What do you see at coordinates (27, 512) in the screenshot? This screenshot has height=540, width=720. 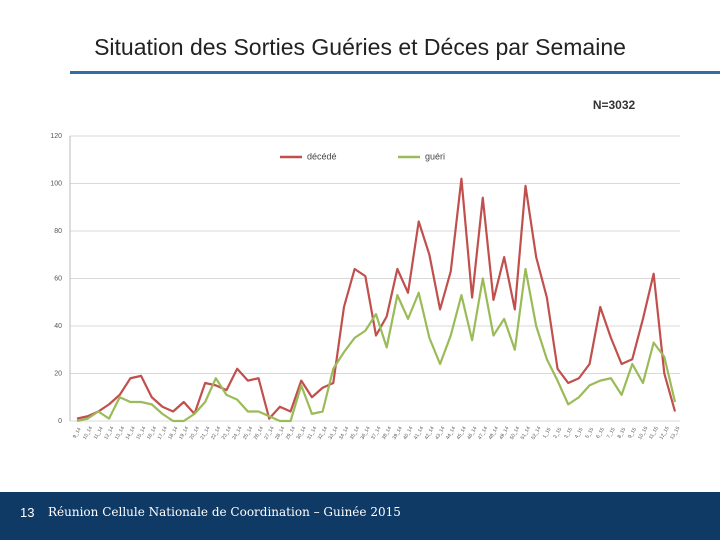 I see `page-number: 13` at bounding box center [27, 512].